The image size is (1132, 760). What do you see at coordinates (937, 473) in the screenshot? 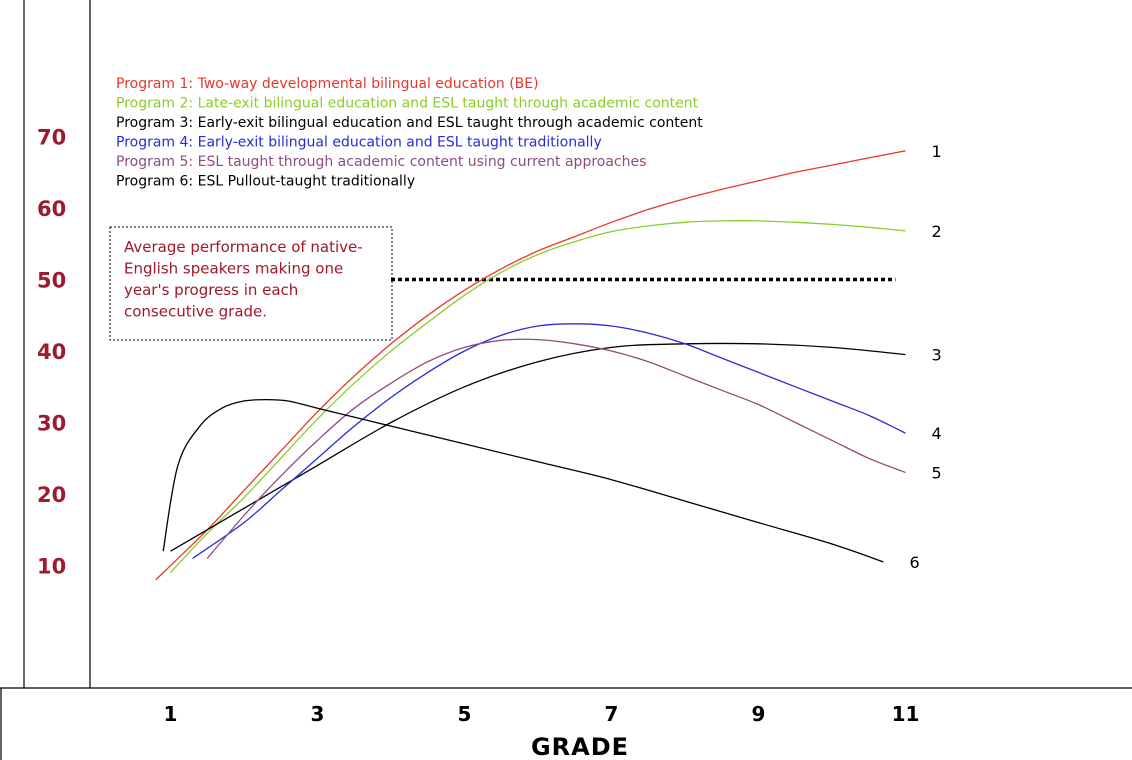
I see `series-end-label: 5` at bounding box center [937, 473].